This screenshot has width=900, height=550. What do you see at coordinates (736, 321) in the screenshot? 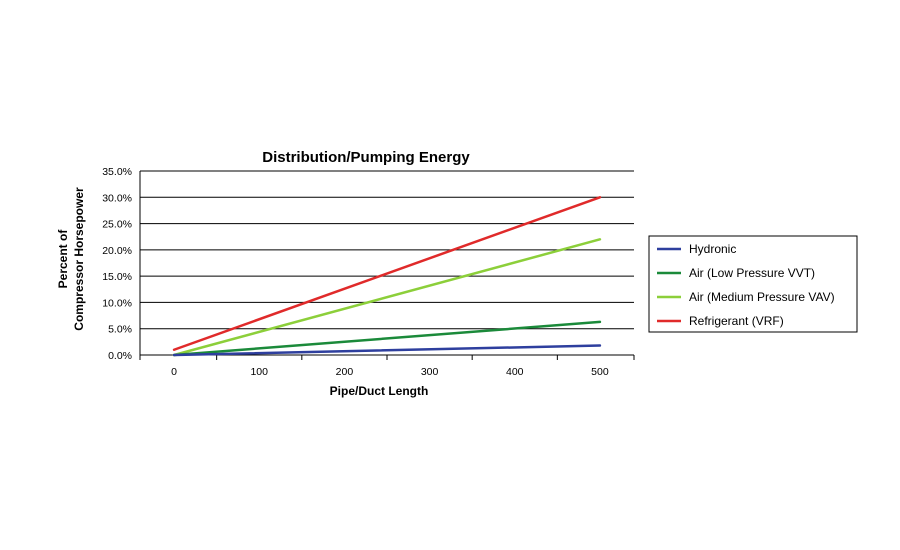
I see `legend-label: Refrigerant (VRF)` at bounding box center [736, 321].